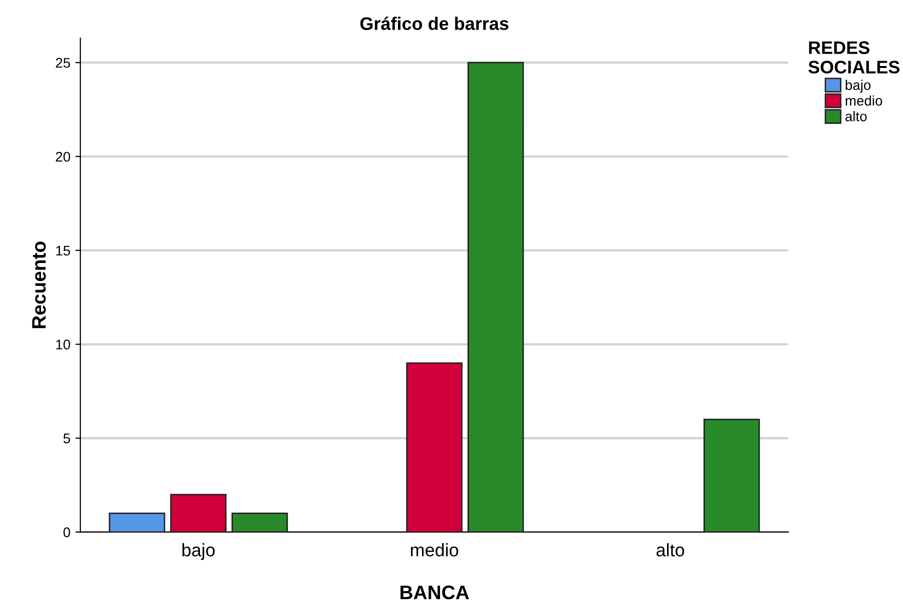  Describe the element at coordinates (63, 251) in the screenshot. I see `y-tick-label: 15` at that location.